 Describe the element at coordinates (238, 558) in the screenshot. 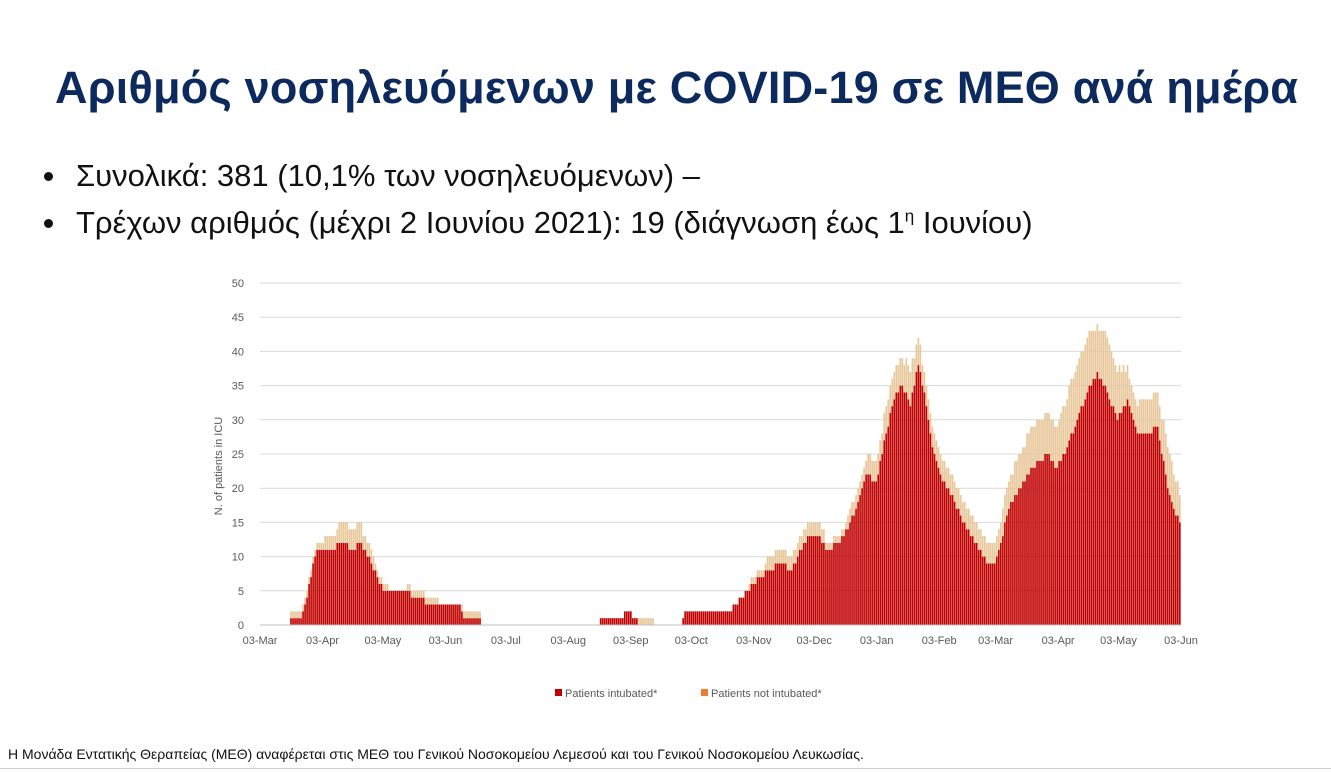

I see `y-tick-label: 10` at that location.